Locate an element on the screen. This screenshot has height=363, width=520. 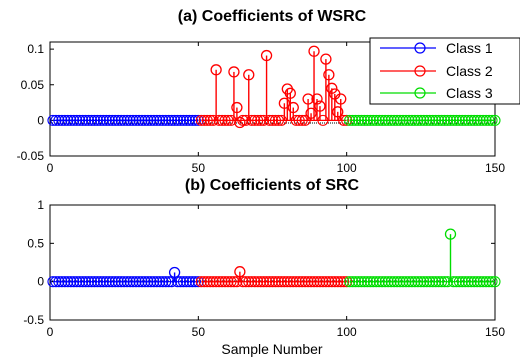
legend: Class 1 Class 2 Class 3 is located at coordinates (444, 71).